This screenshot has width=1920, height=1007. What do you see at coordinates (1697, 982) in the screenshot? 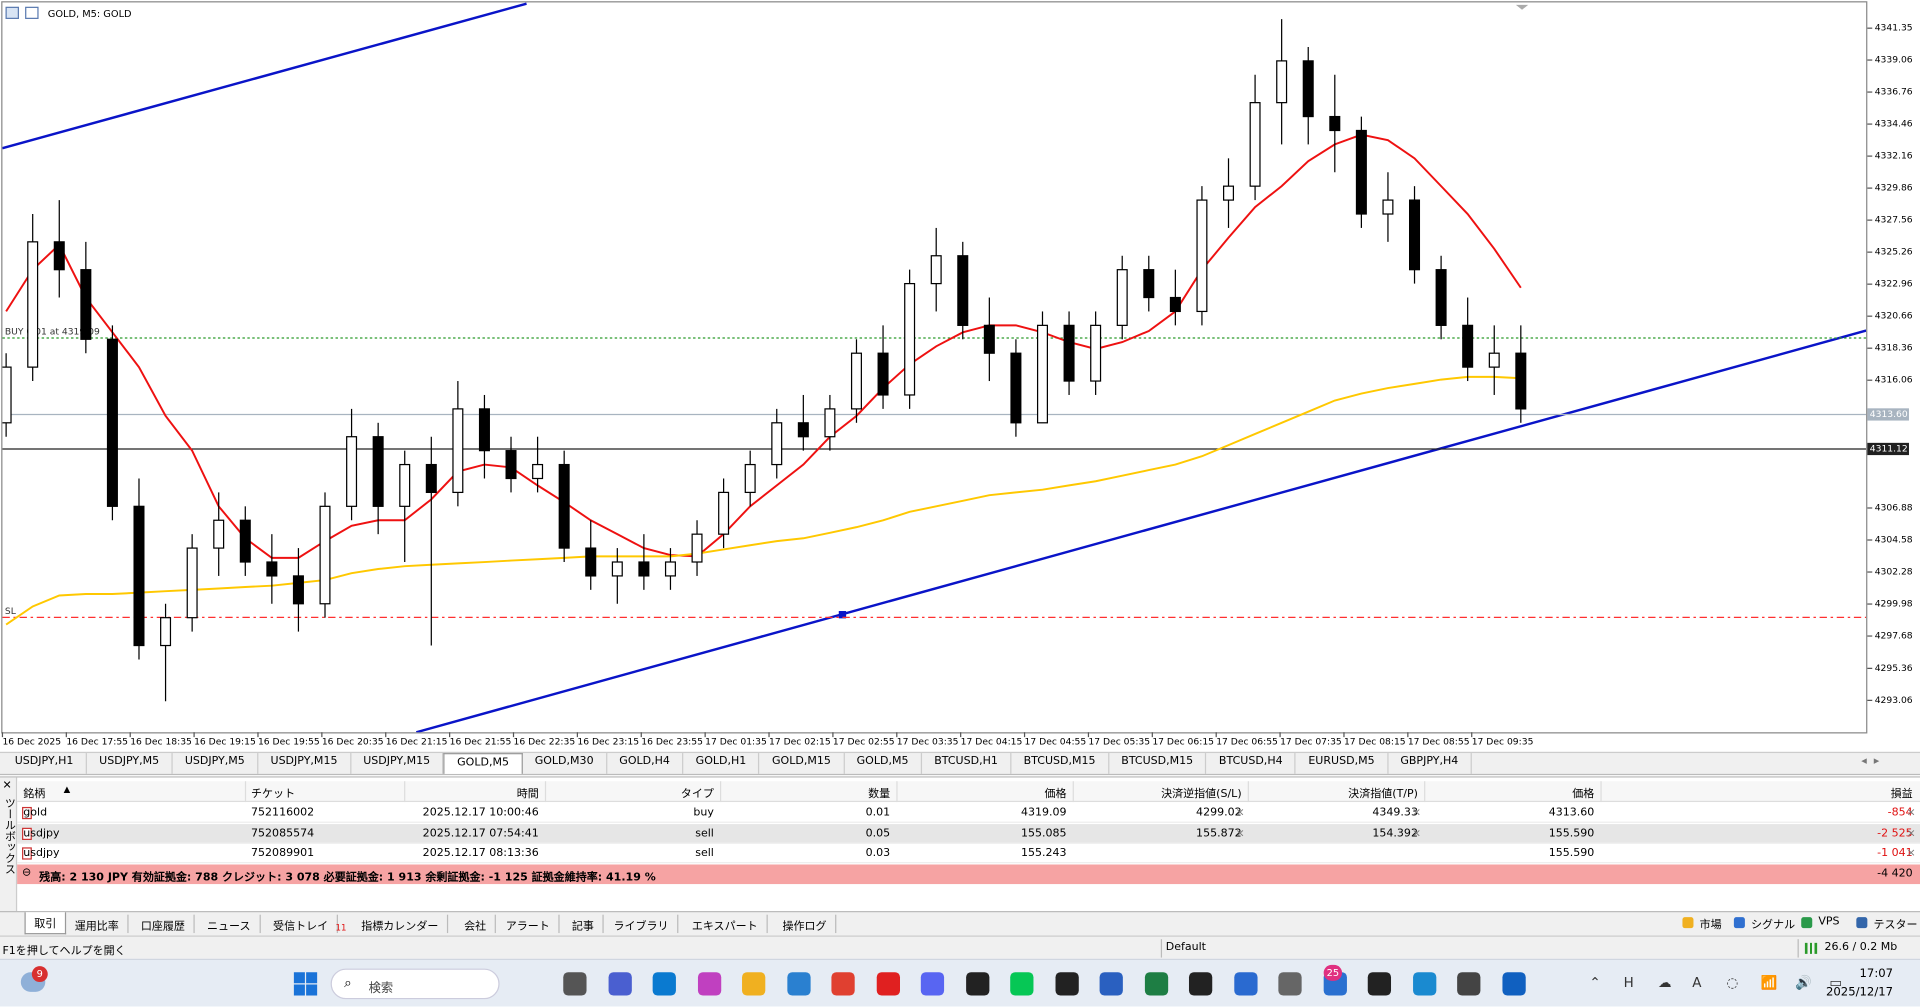
I see `tray-icon: A` at bounding box center [1697, 982].